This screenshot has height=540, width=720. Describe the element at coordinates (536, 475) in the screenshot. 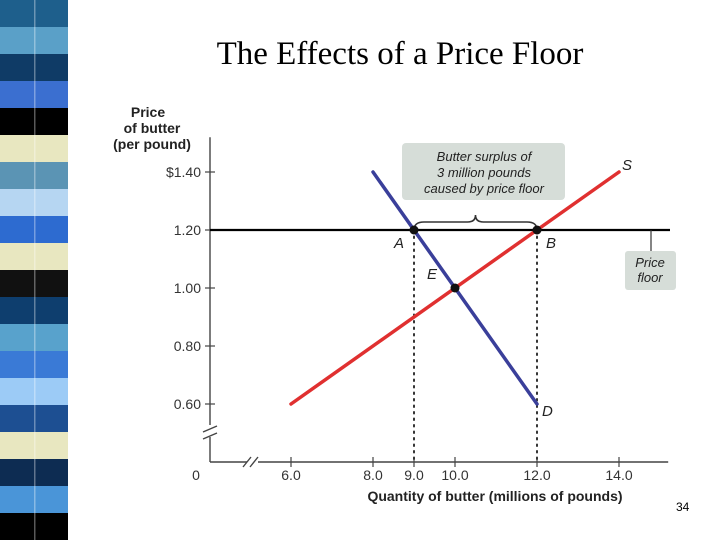

I see `x-tick-label: 12.0` at that location.